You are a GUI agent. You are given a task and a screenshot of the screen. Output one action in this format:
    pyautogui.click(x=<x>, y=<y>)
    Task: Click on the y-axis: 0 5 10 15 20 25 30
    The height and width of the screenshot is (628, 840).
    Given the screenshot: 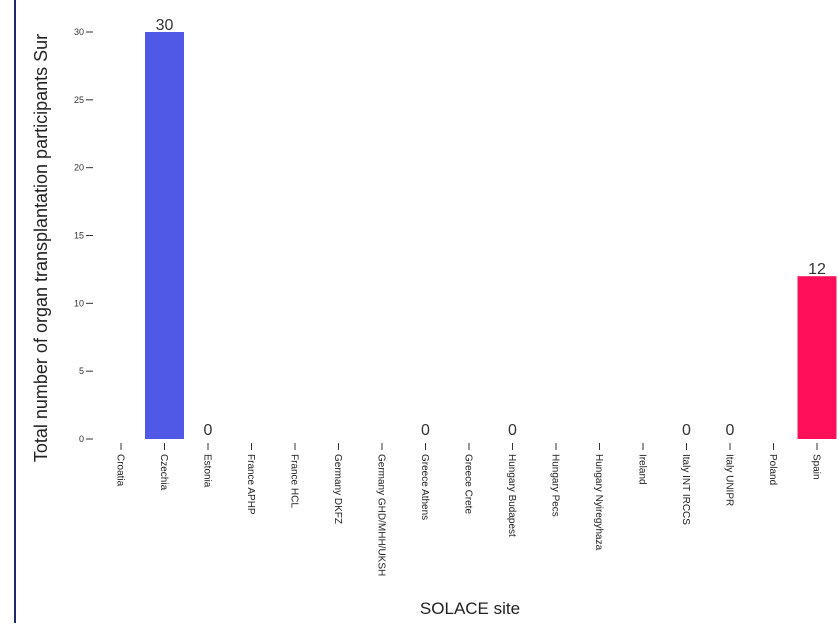 What is the action you would take?
    pyautogui.click(x=83, y=235)
    